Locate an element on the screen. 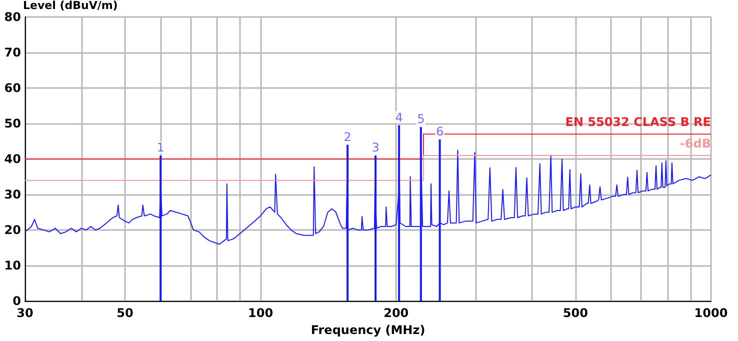 This screenshot has width=738, height=341. y-tick-label: 30 is located at coordinates (12, 195).